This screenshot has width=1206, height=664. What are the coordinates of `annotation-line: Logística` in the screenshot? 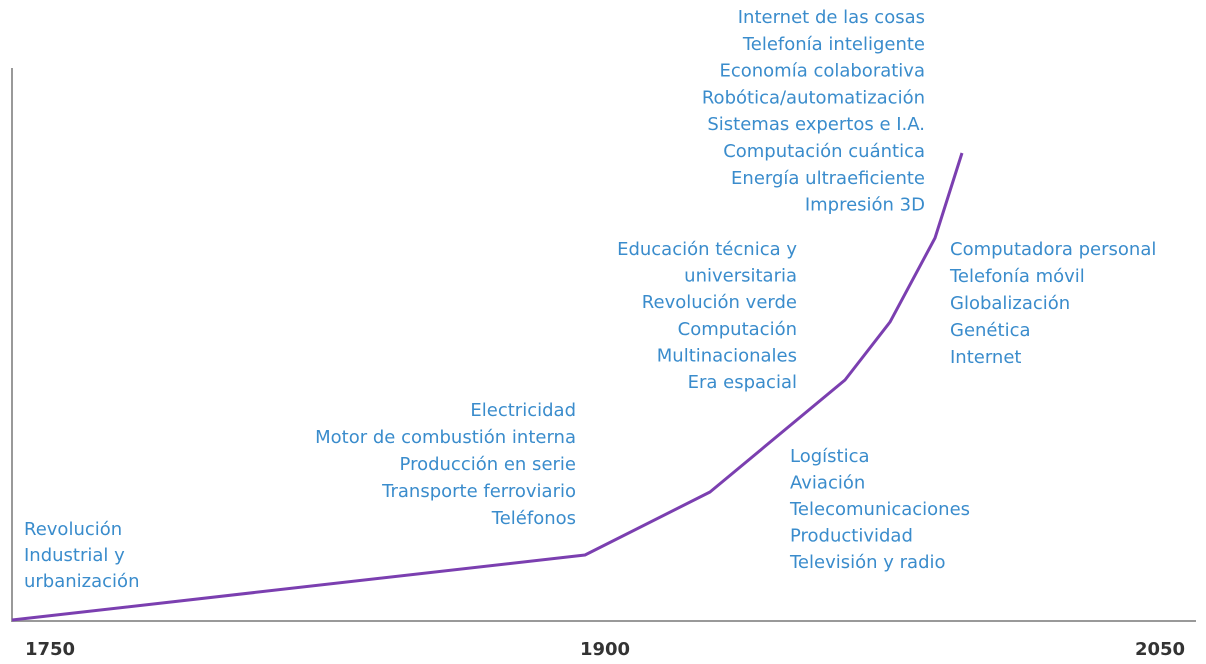 It's located at (830, 456).